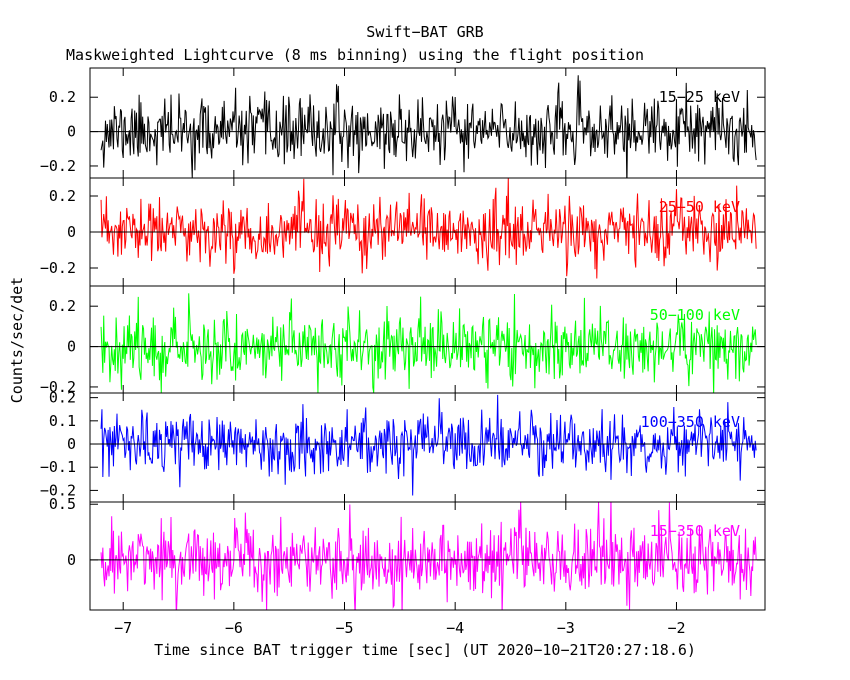 The image size is (850, 680). I want to click on band-label-4: 15−350 keV, so click(695, 531).